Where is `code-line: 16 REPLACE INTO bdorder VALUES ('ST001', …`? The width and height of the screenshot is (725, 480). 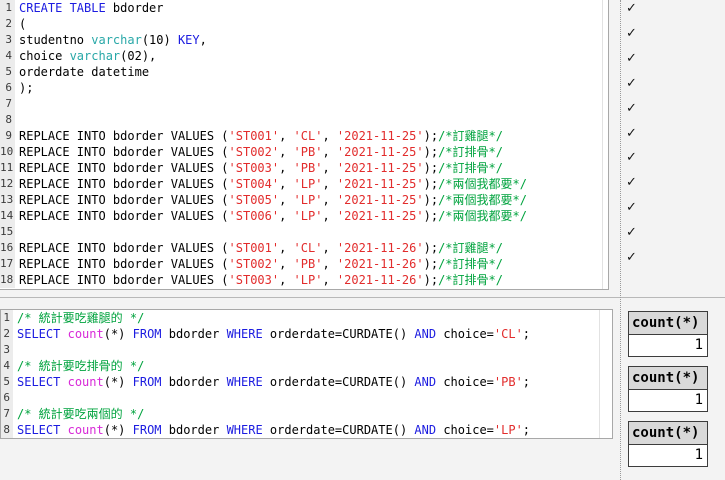 code-line: 16 REPLACE INTO bdorder VALUES ('ST001', … is located at coordinates (304, 248).